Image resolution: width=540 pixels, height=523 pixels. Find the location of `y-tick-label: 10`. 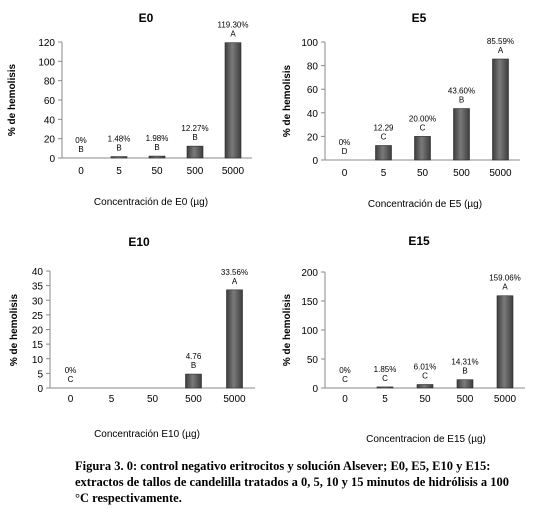

y-tick-label: 10 is located at coordinates (38, 360).